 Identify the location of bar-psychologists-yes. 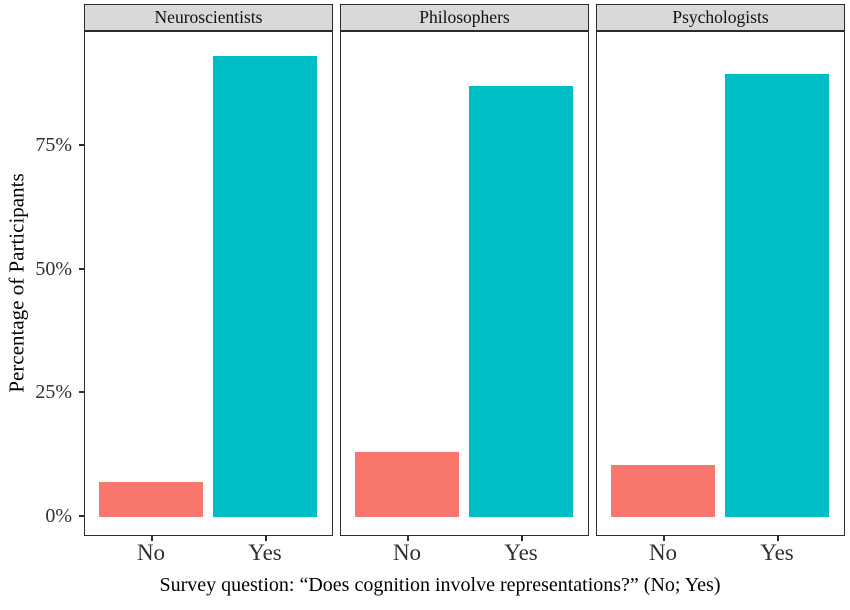
(777, 295).